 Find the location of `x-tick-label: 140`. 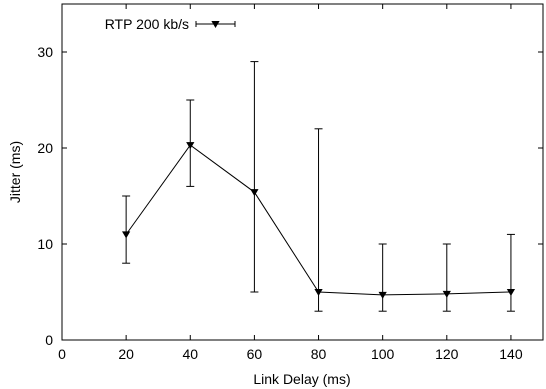

x-tick-label: 140 is located at coordinates (511, 354).